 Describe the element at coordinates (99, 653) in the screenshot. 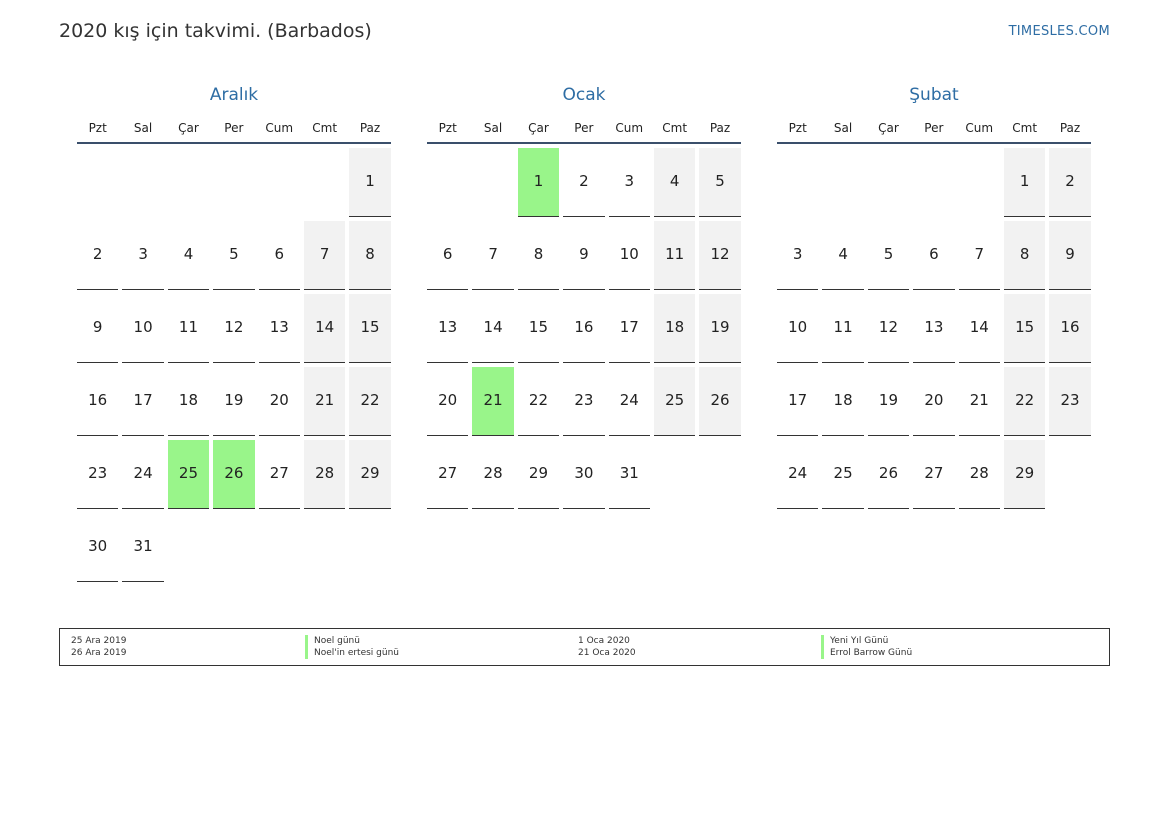

I see `holiday-date: 26 Ara 2019` at that location.